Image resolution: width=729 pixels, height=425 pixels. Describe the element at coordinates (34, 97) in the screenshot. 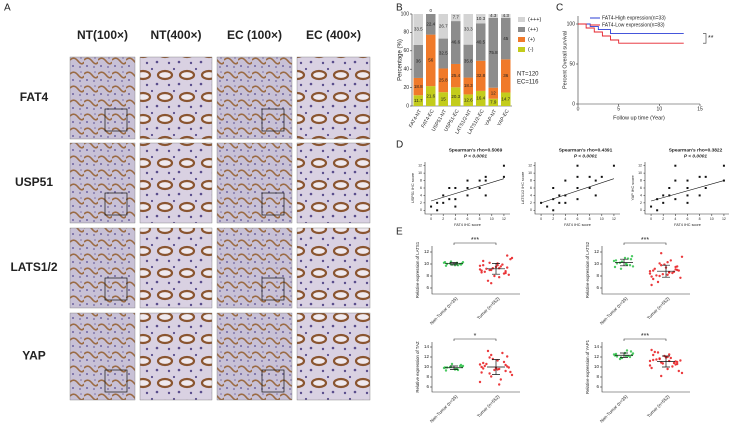

I see `row-label: FAT4` at that location.